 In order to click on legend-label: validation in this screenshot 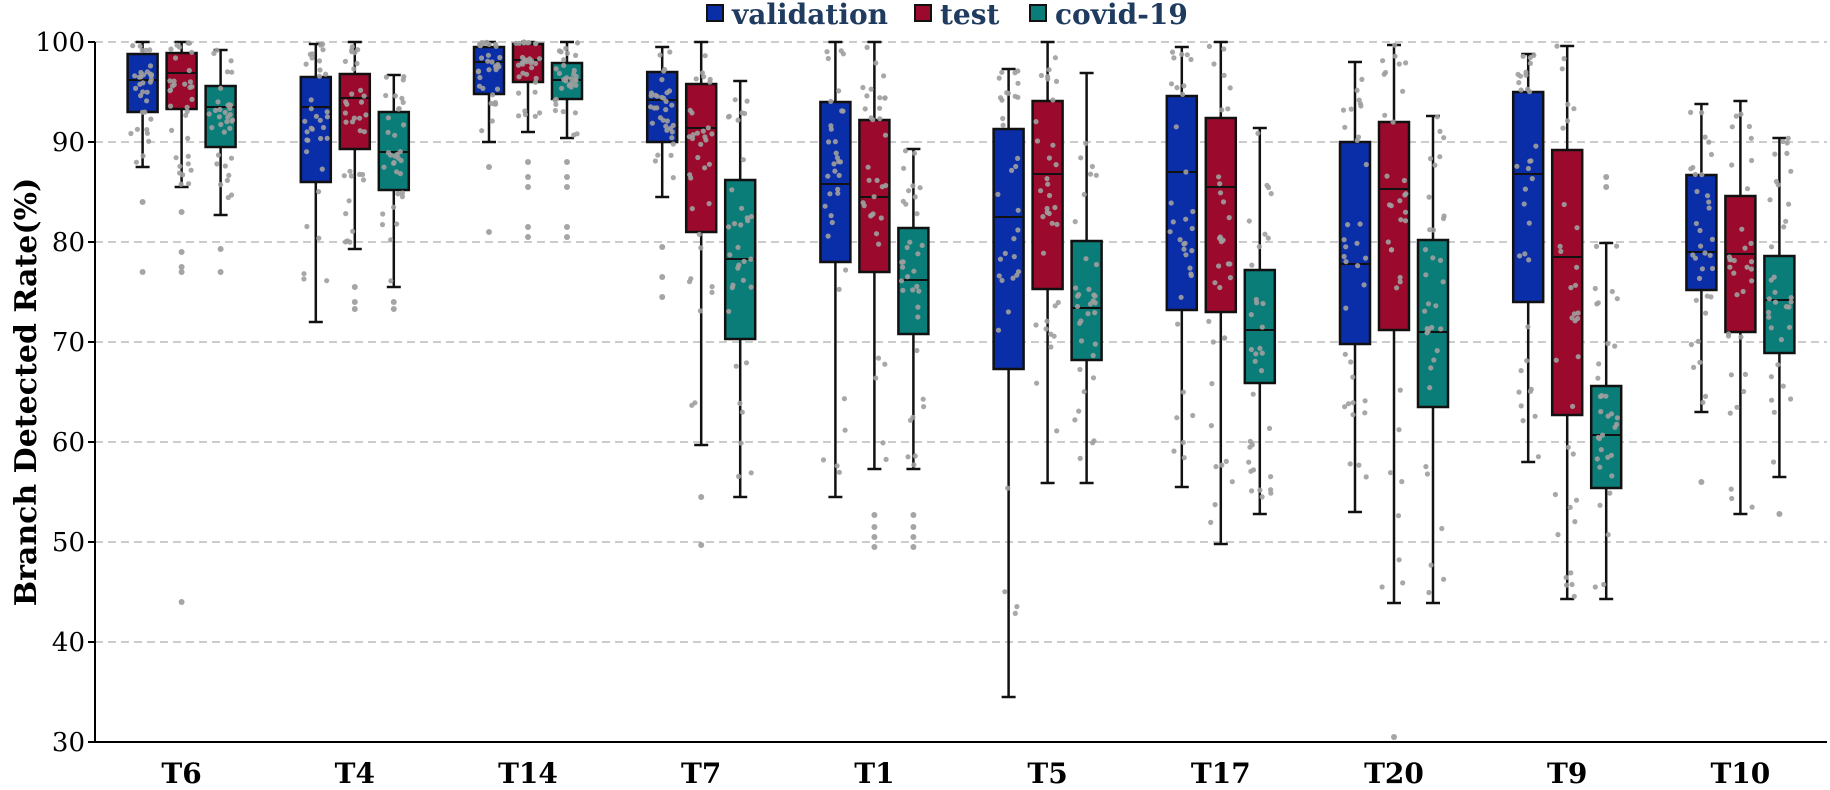, I will do `click(809, 15)`.